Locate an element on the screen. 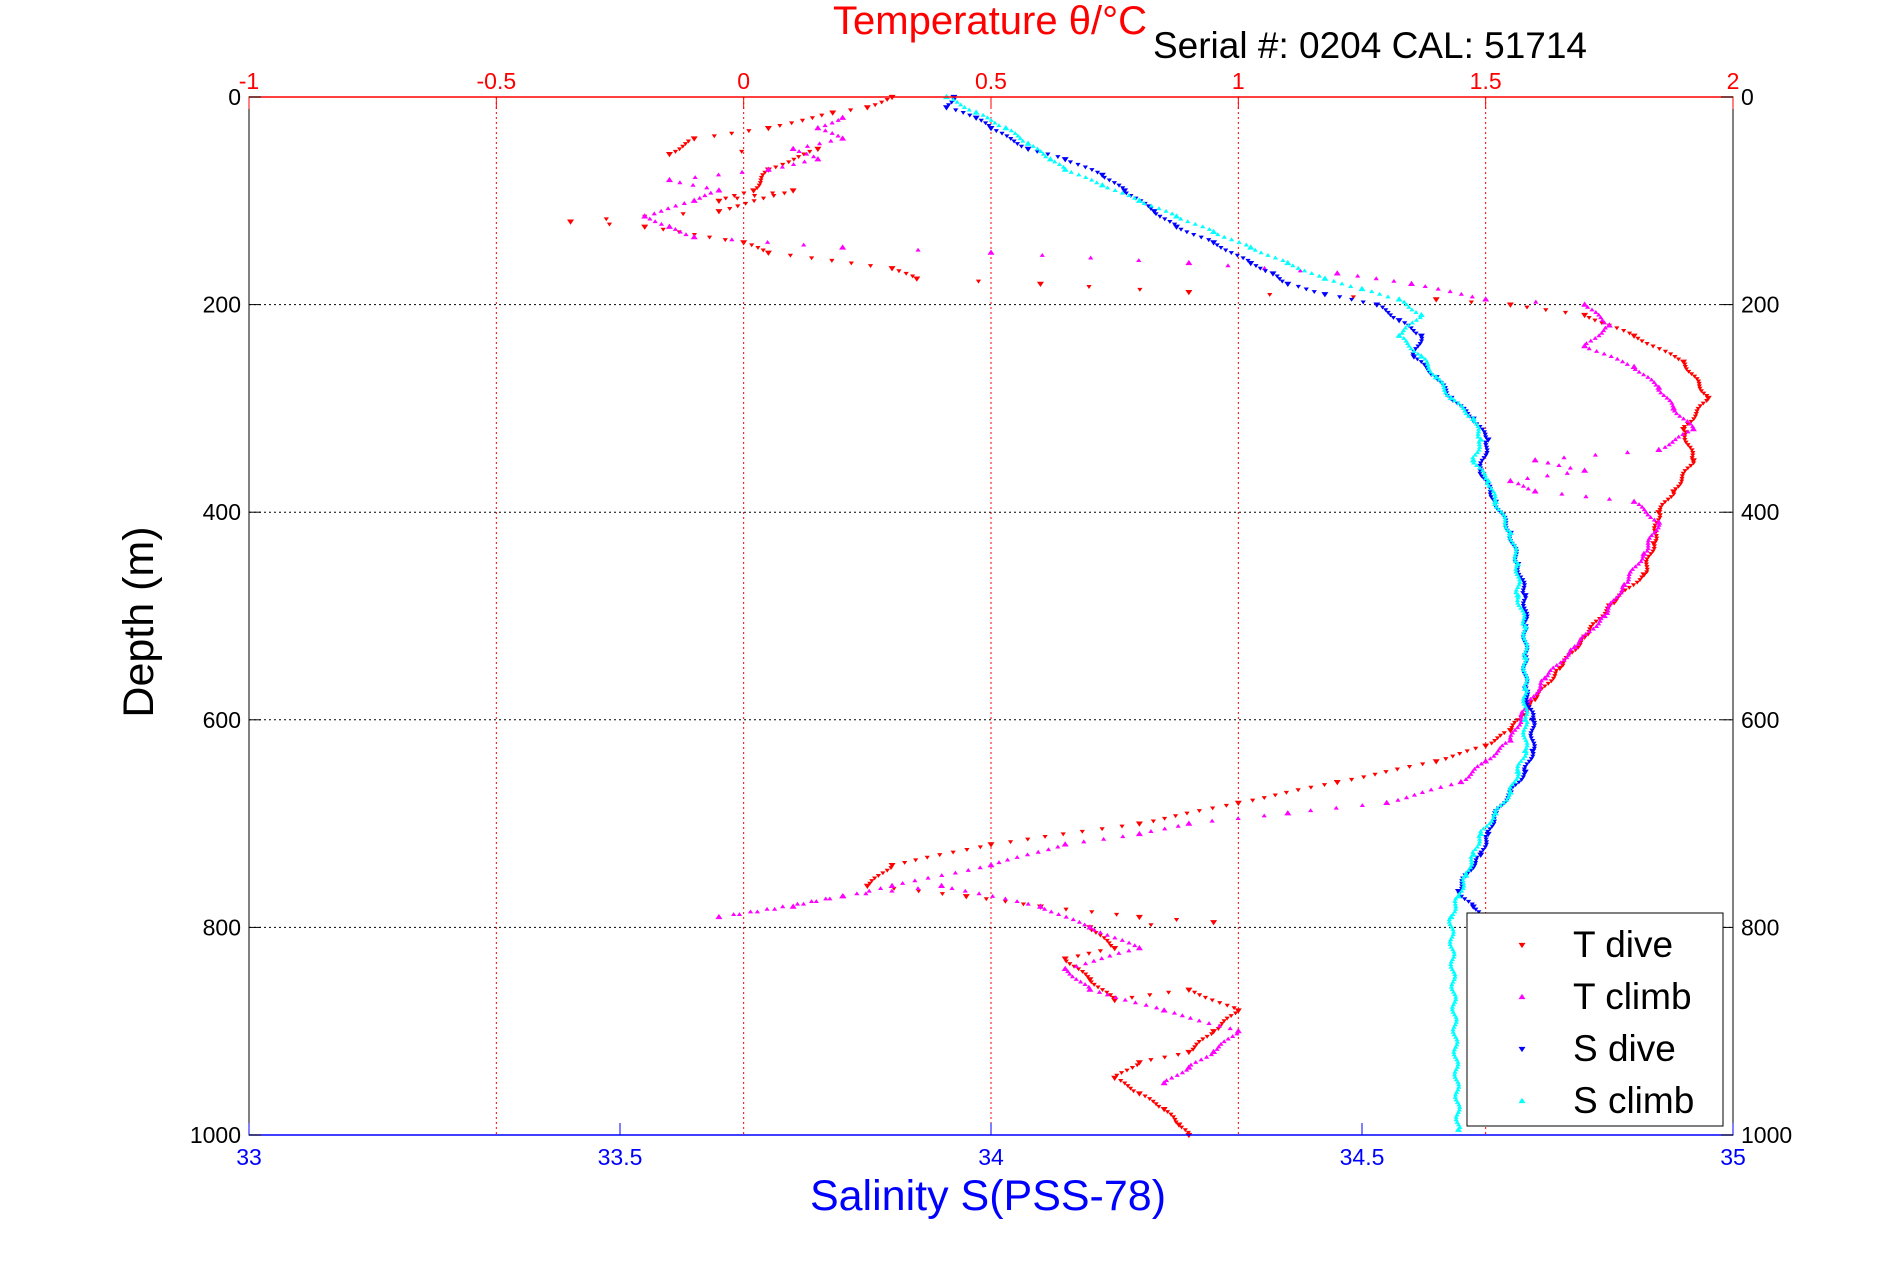 The height and width of the screenshot is (1262, 1891). legend-label: S climb is located at coordinates (1633, 1100).